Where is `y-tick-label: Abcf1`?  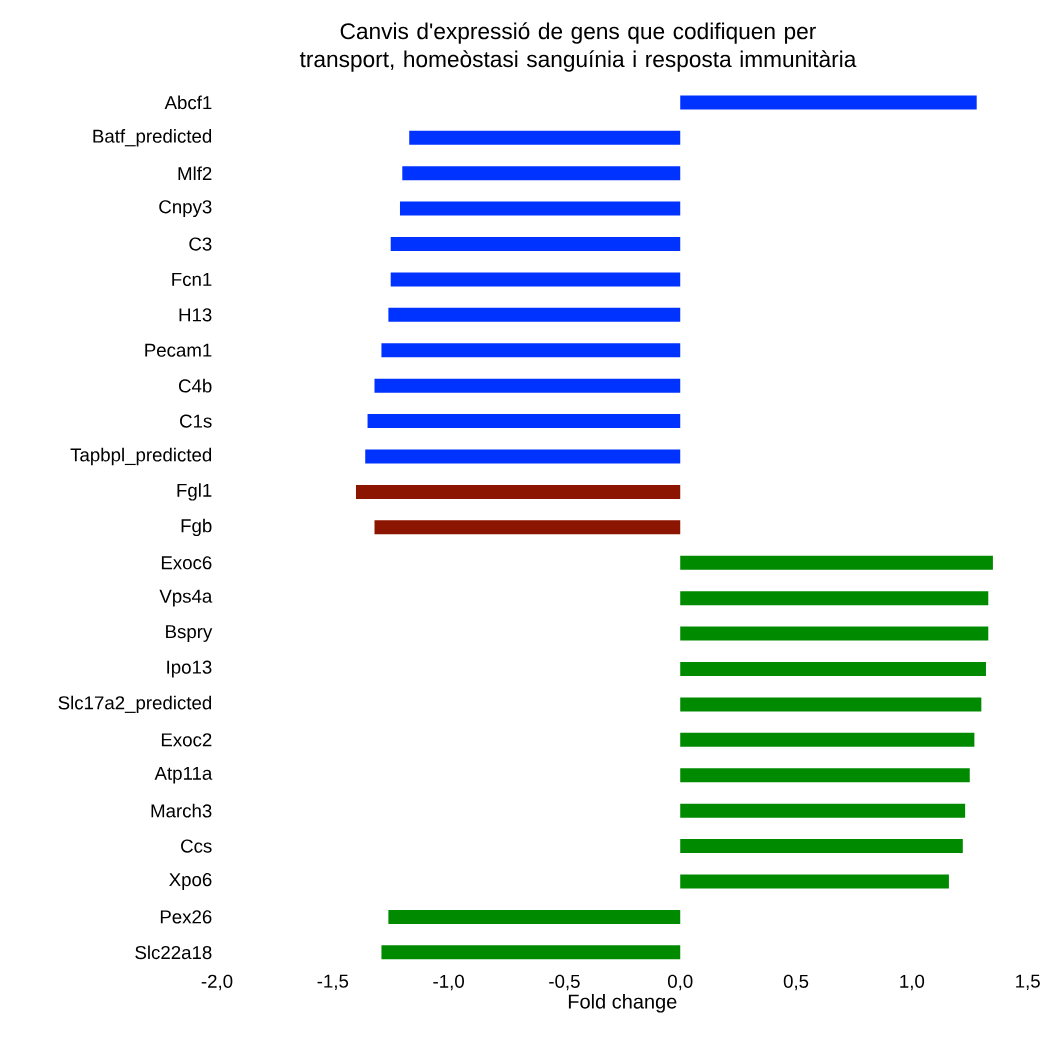 y-tick-label: Abcf1 is located at coordinates (188, 102).